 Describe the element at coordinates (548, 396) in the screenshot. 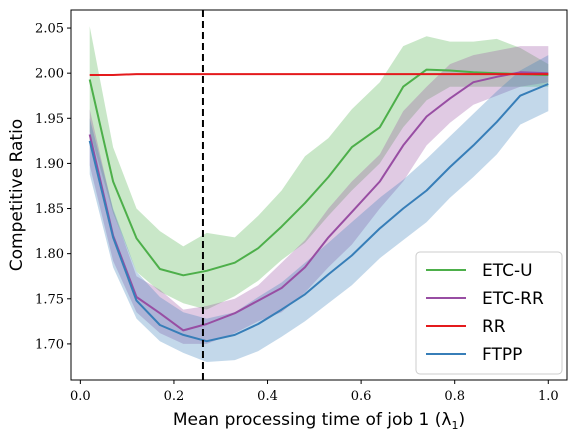

I see `x-tick-label: 1.0` at that location.